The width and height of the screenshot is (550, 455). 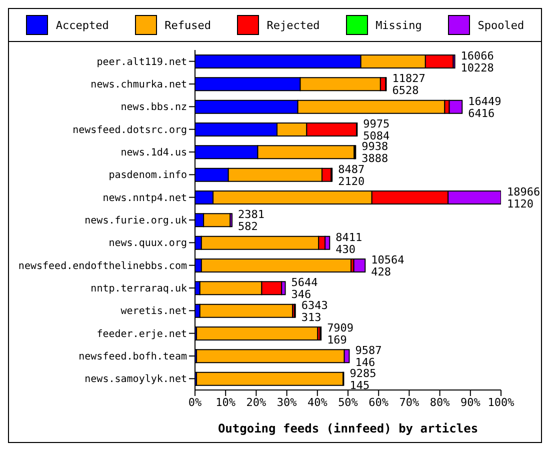 I want to click on legend-label: Rejected, so click(x=293, y=25).